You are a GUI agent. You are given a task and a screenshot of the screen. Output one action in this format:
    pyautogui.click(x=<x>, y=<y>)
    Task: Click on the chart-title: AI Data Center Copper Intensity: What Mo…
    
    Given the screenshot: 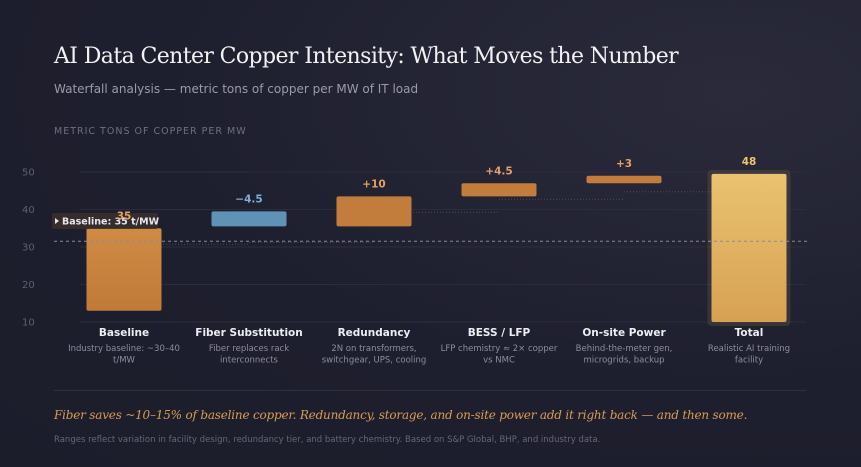 What is the action you would take?
    pyautogui.click(x=366, y=56)
    